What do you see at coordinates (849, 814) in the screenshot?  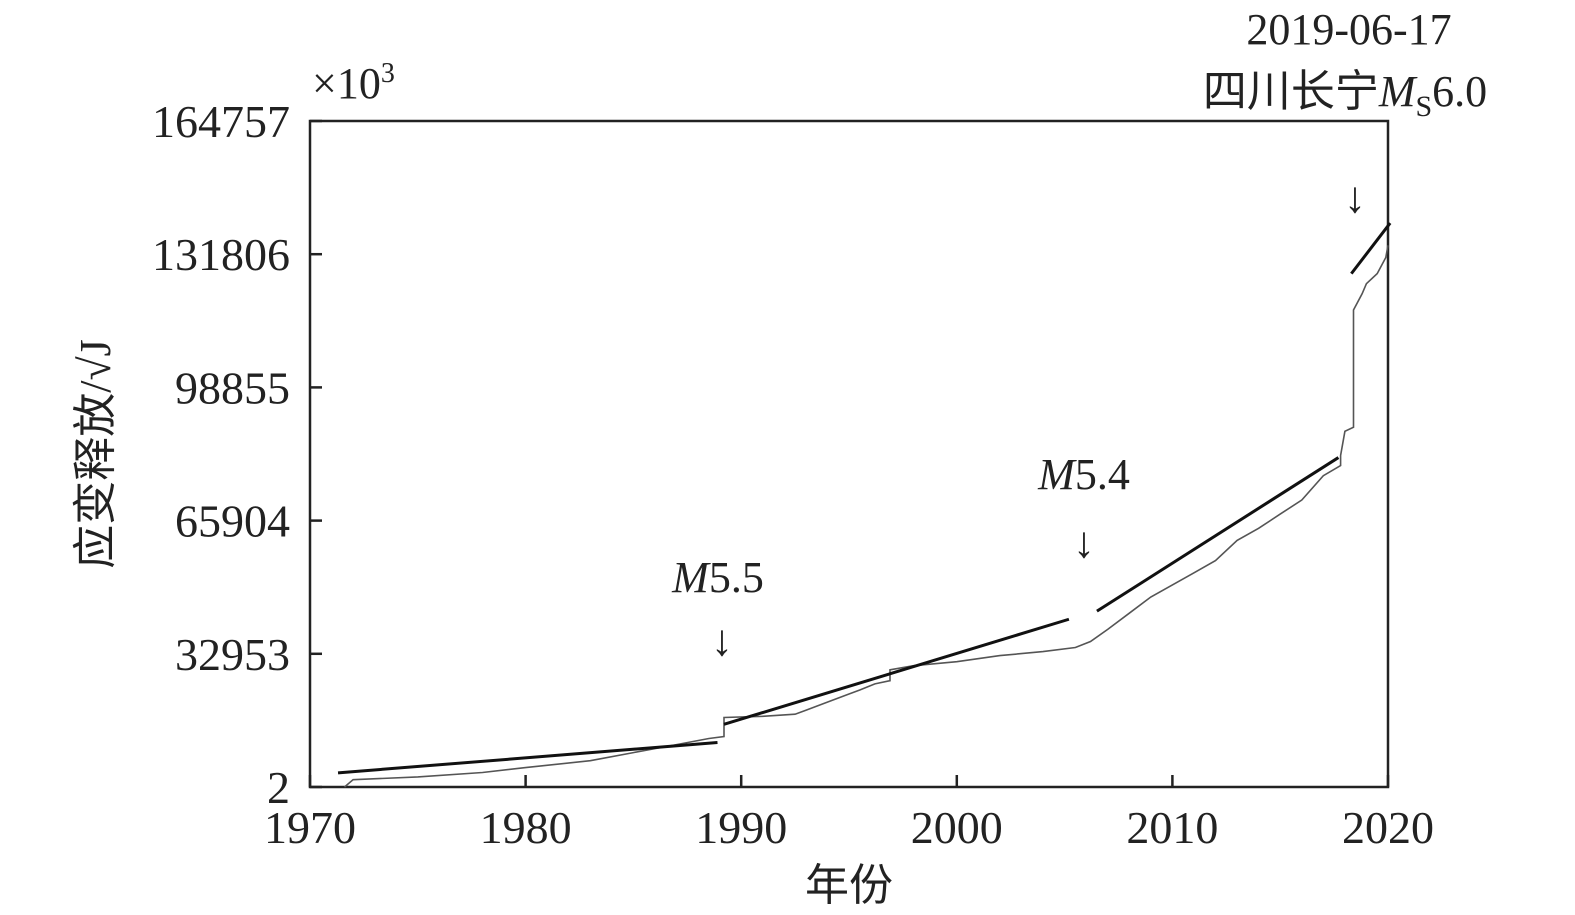 I see `x-axis: 1970 1980 1990 2000 2010 2020` at bounding box center [849, 814].